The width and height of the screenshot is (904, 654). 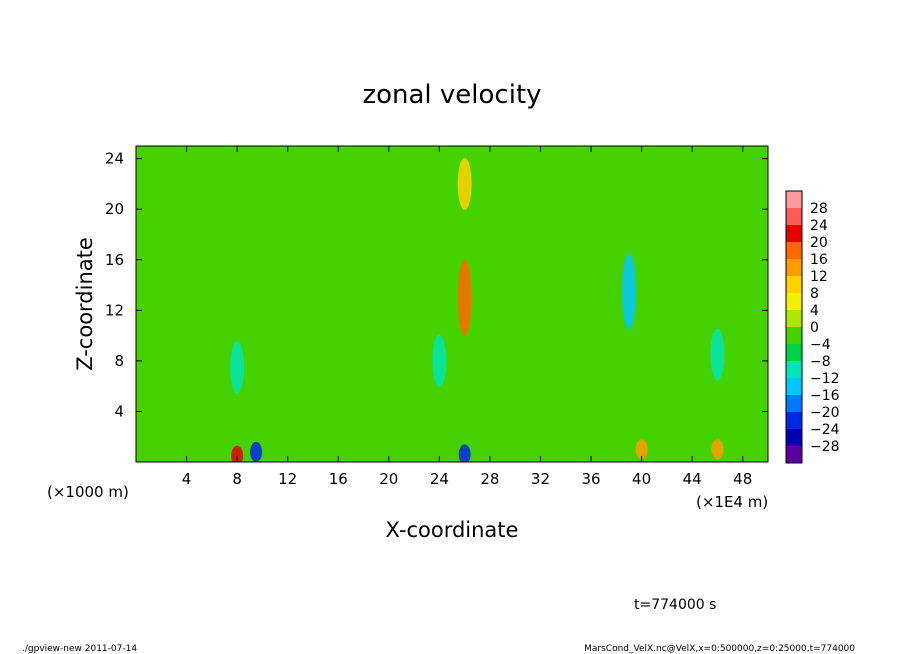 What do you see at coordinates (187, 479) in the screenshot?
I see `x-tick-label: 4` at bounding box center [187, 479].